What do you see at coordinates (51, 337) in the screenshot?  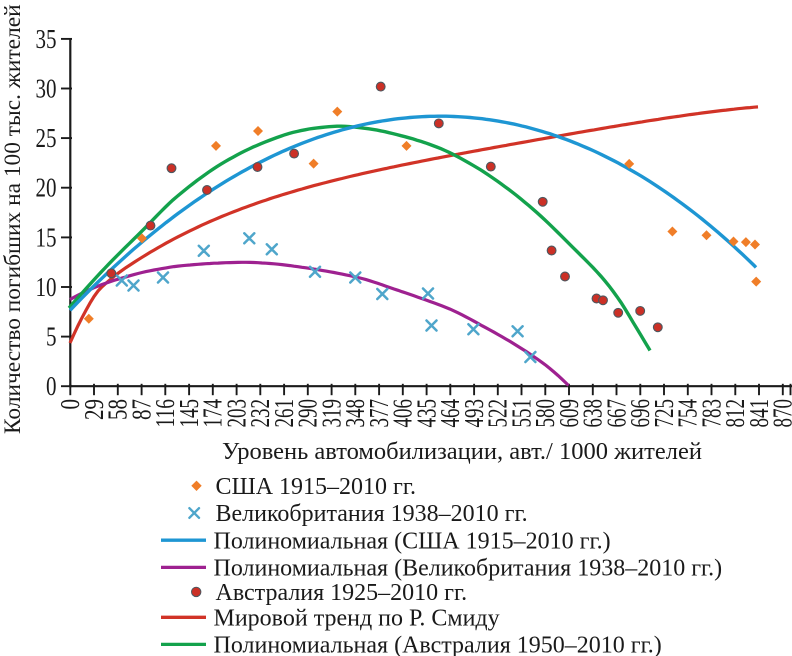 I see `svg-text: 5` at bounding box center [51, 337].